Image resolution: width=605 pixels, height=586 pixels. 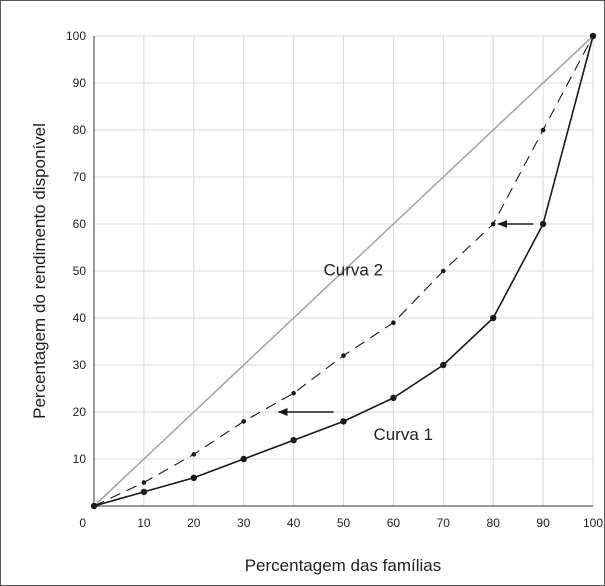 What do you see at coordinates (80, 365) in the screenshot?
I see `y-tick-label: 30` at bounding box center [80, 365].